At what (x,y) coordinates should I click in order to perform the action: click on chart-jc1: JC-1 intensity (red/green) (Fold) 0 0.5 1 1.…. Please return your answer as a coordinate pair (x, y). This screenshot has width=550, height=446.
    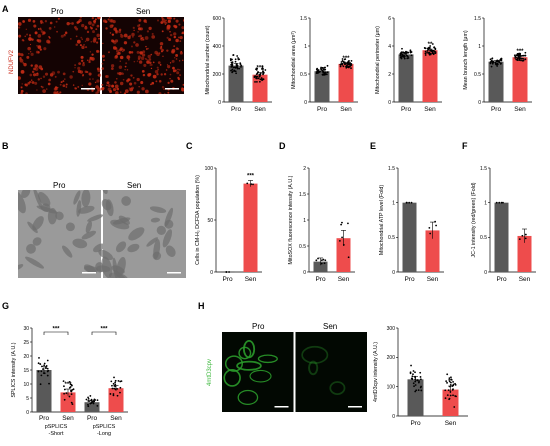
    Looking at the image, I should click on (503, 224).